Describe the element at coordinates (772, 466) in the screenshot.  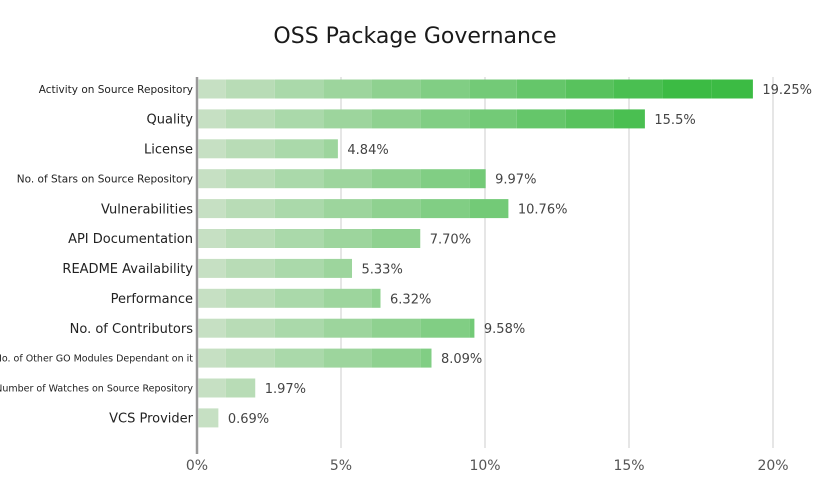
I see `x-tick-label: 20%` at that location.